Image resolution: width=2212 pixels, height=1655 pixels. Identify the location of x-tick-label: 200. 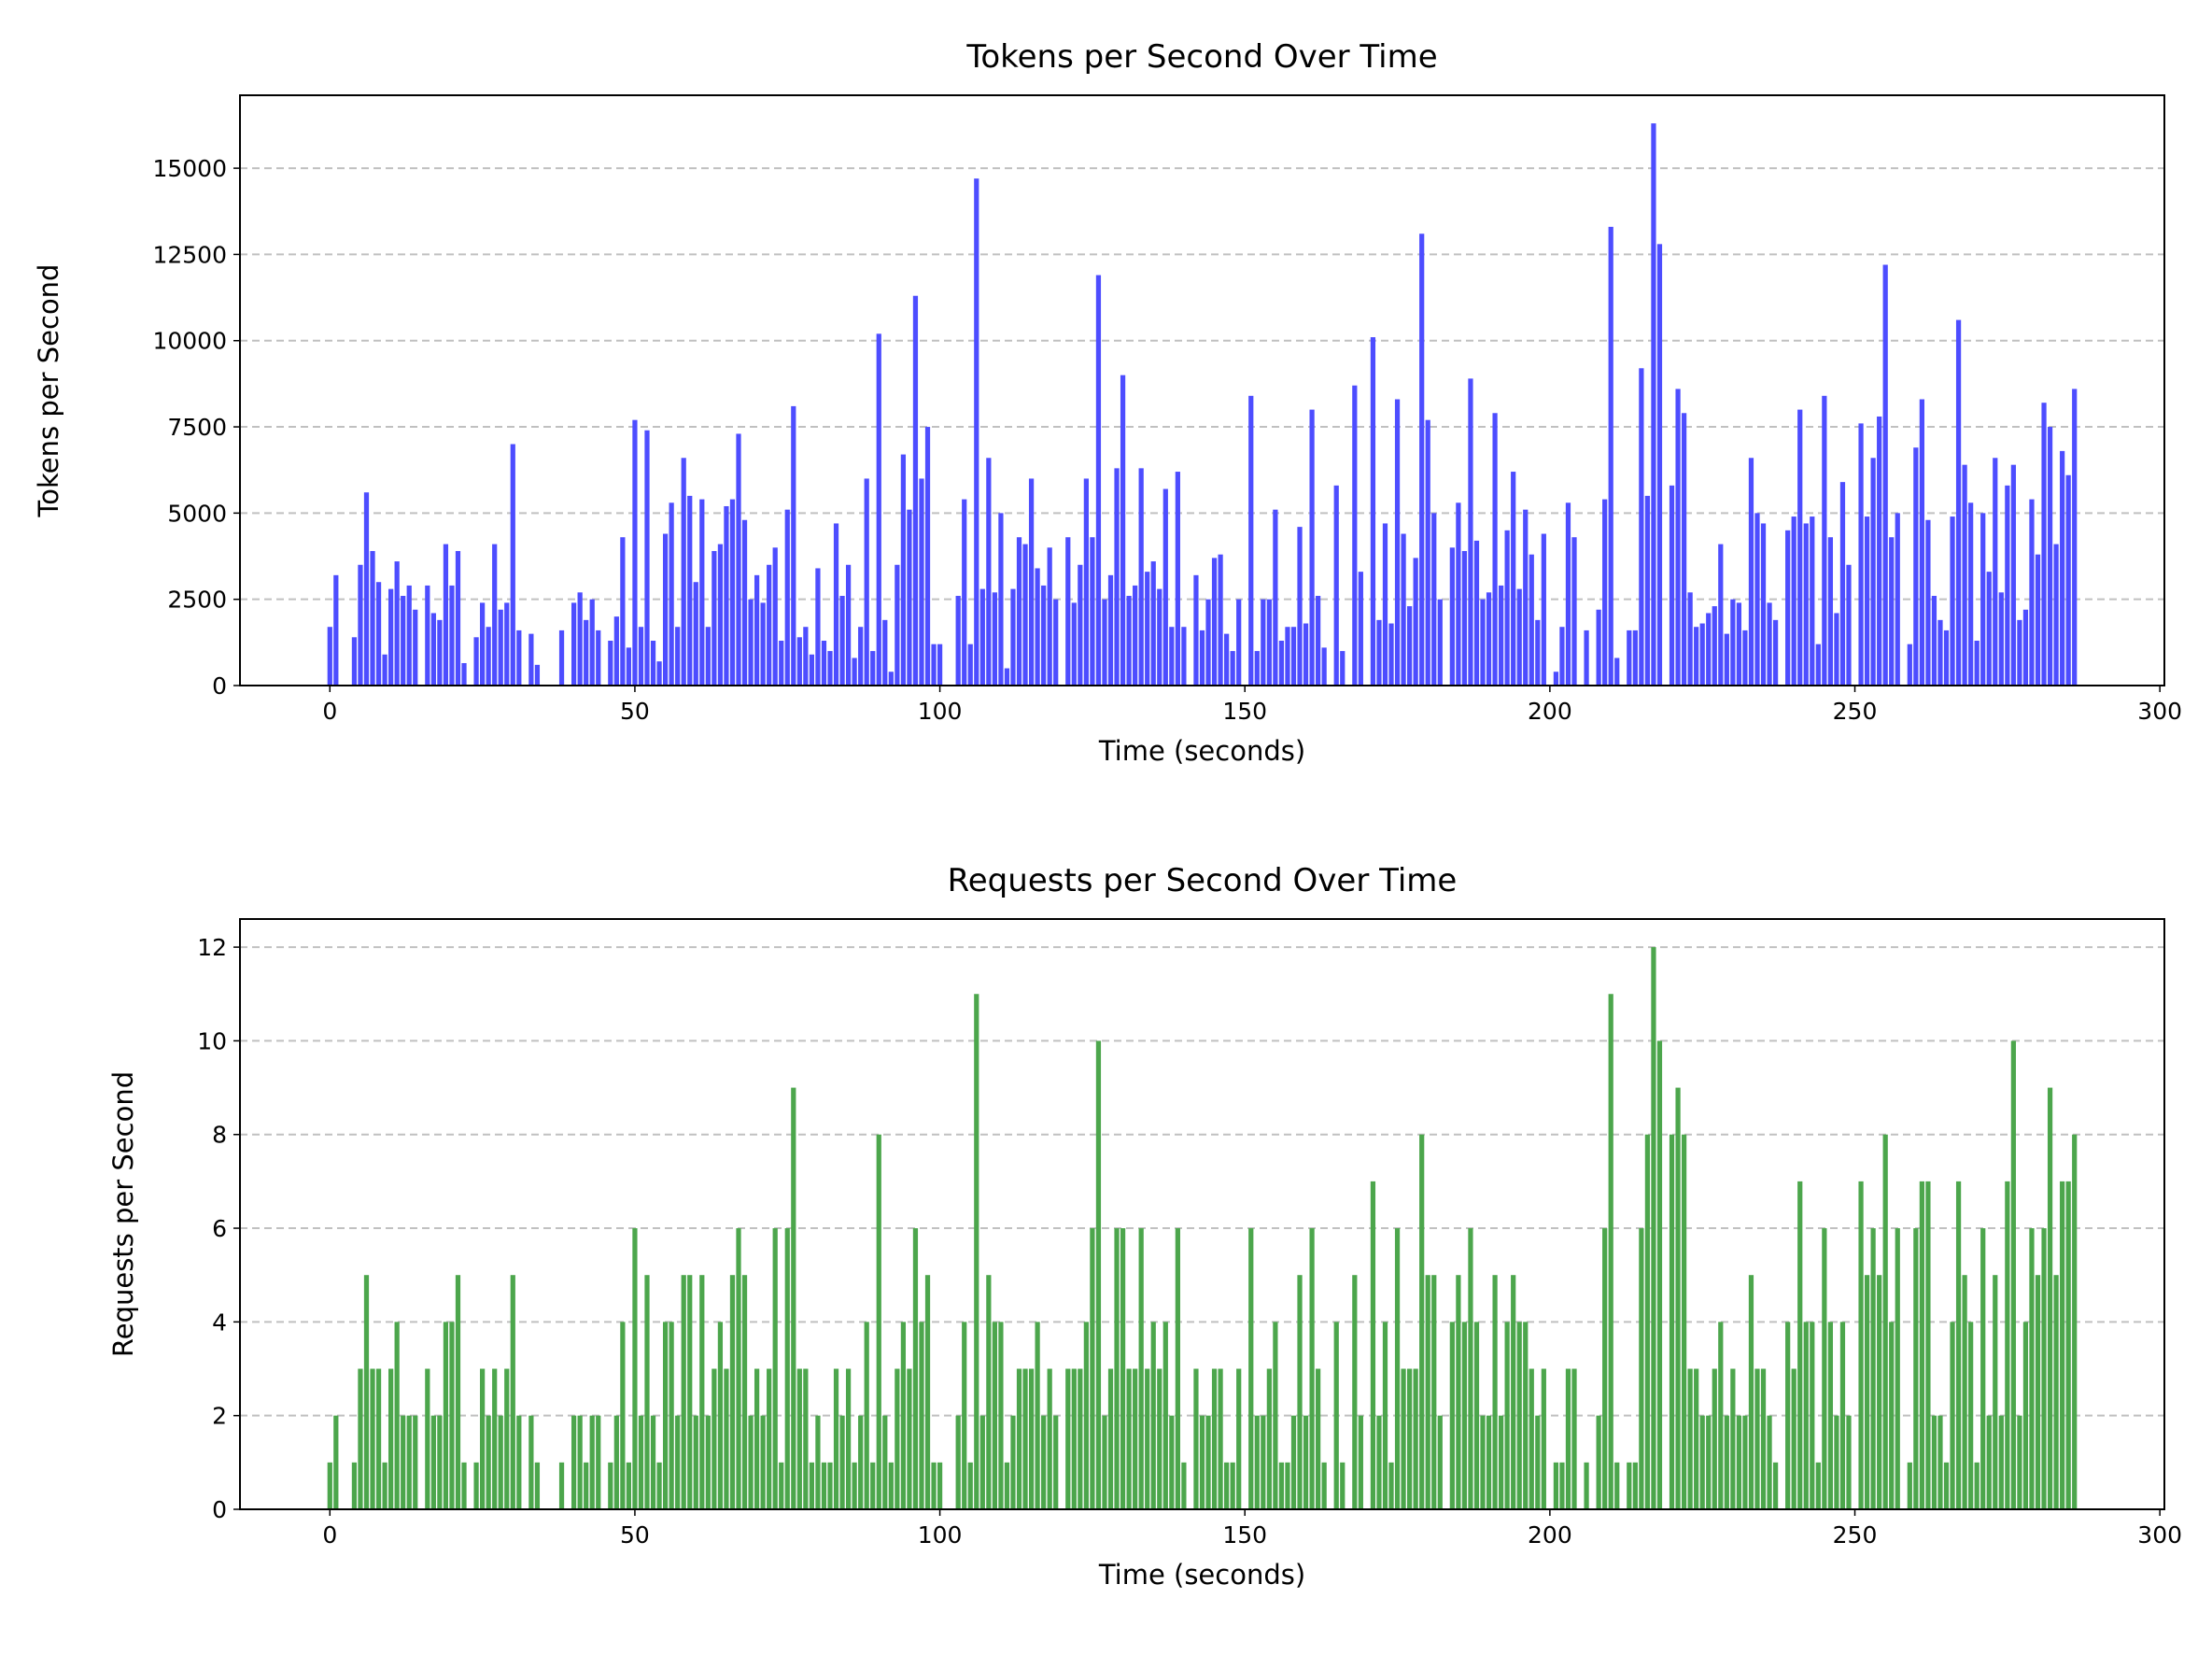
(1550, 1535).